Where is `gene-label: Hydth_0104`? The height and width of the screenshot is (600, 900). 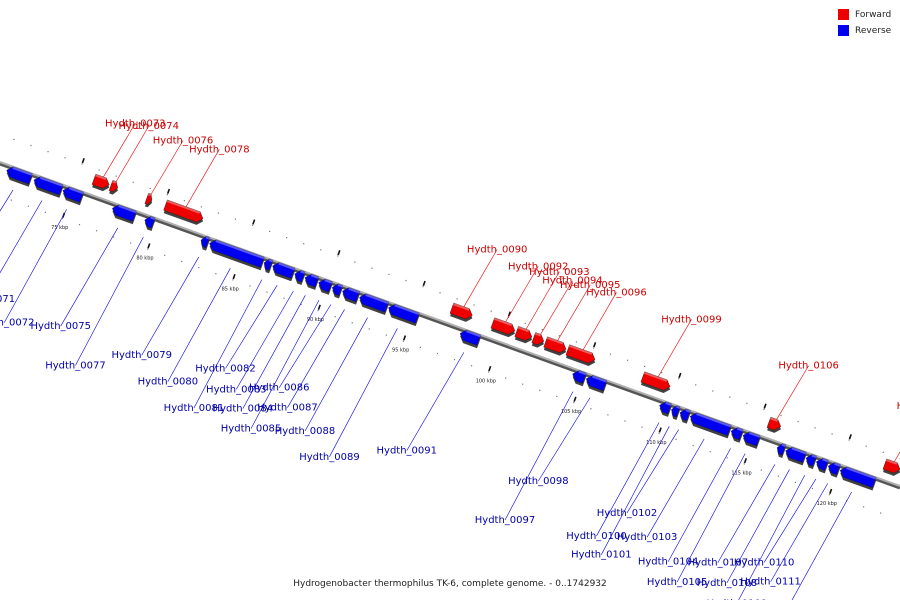 gene-label: Hydth_0104 is located at coordinates (668, 562).